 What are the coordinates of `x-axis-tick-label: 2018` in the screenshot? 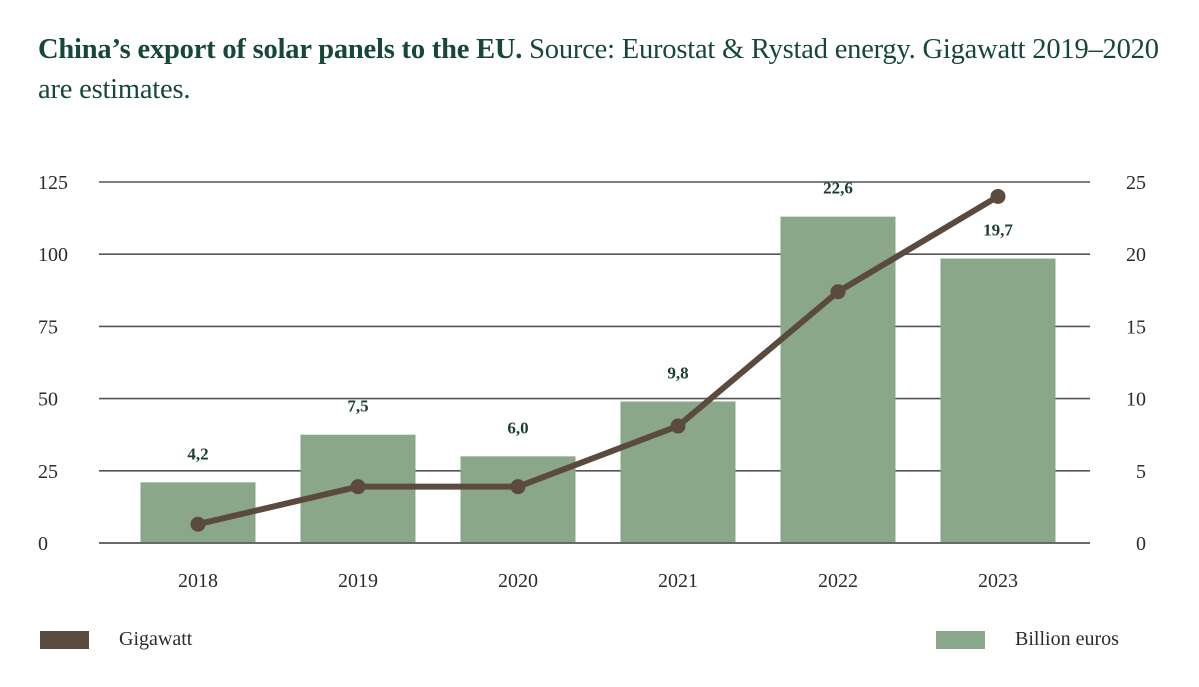 It's located at (198, 581).